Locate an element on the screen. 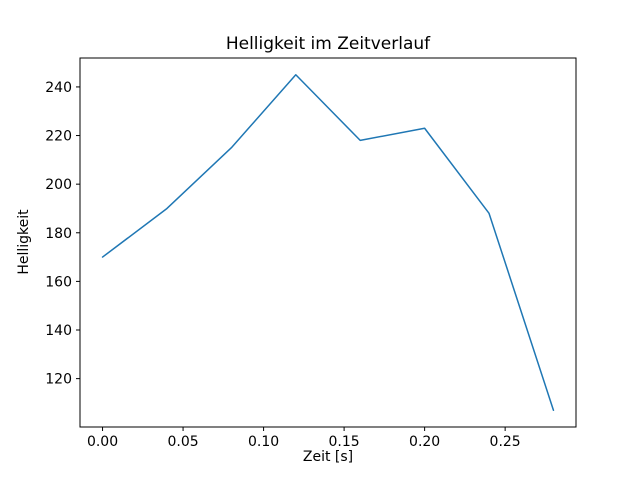  y-tick-label: 160 is located at coordinates (58, 282).